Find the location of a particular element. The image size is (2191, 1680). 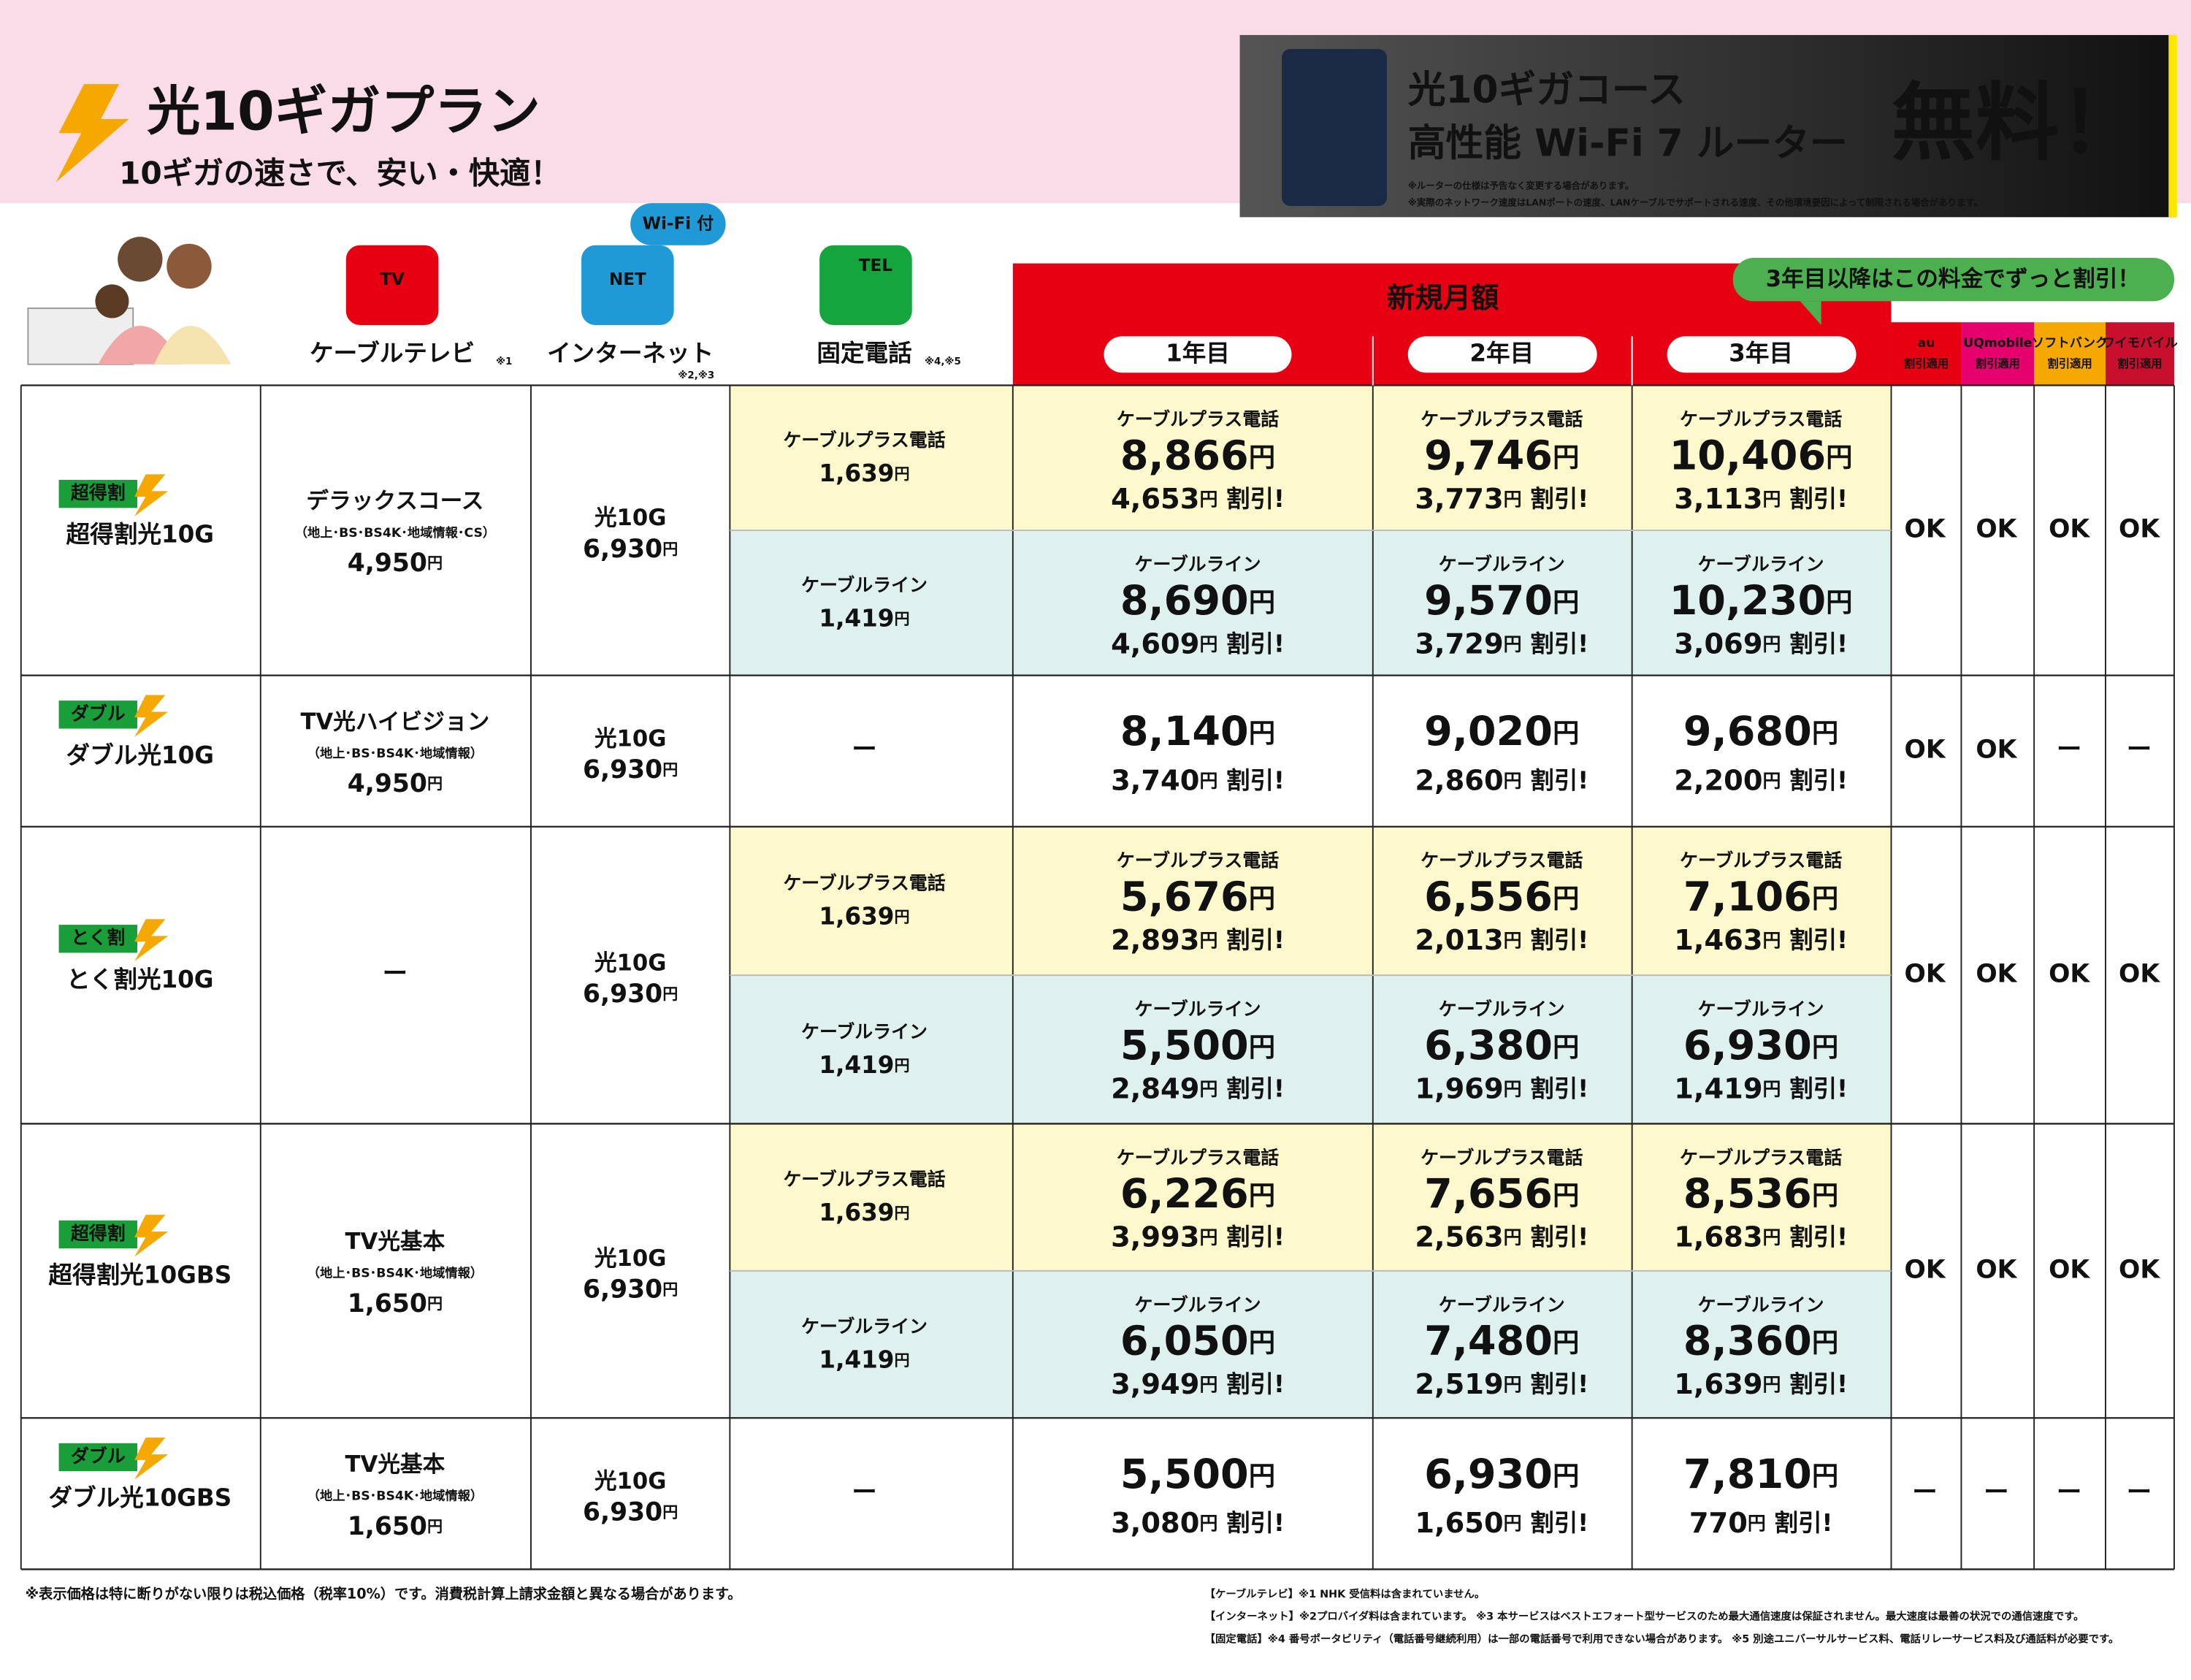

tv-icon is located at coordinates (392, 285).